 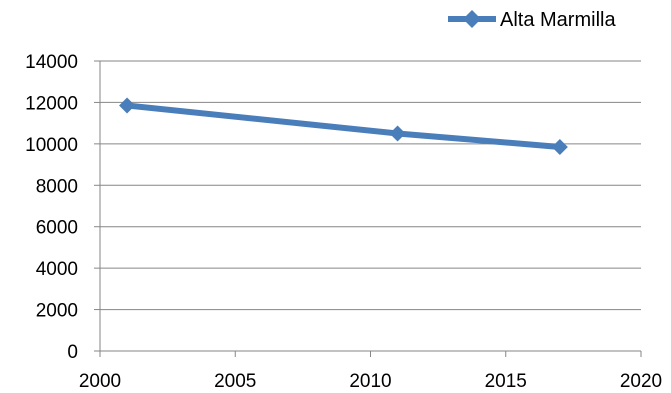 What do you see at coordinates (235, 381) in the screenshot?
I see `x-tick-label: 2005` at bounding box center [235, 381].